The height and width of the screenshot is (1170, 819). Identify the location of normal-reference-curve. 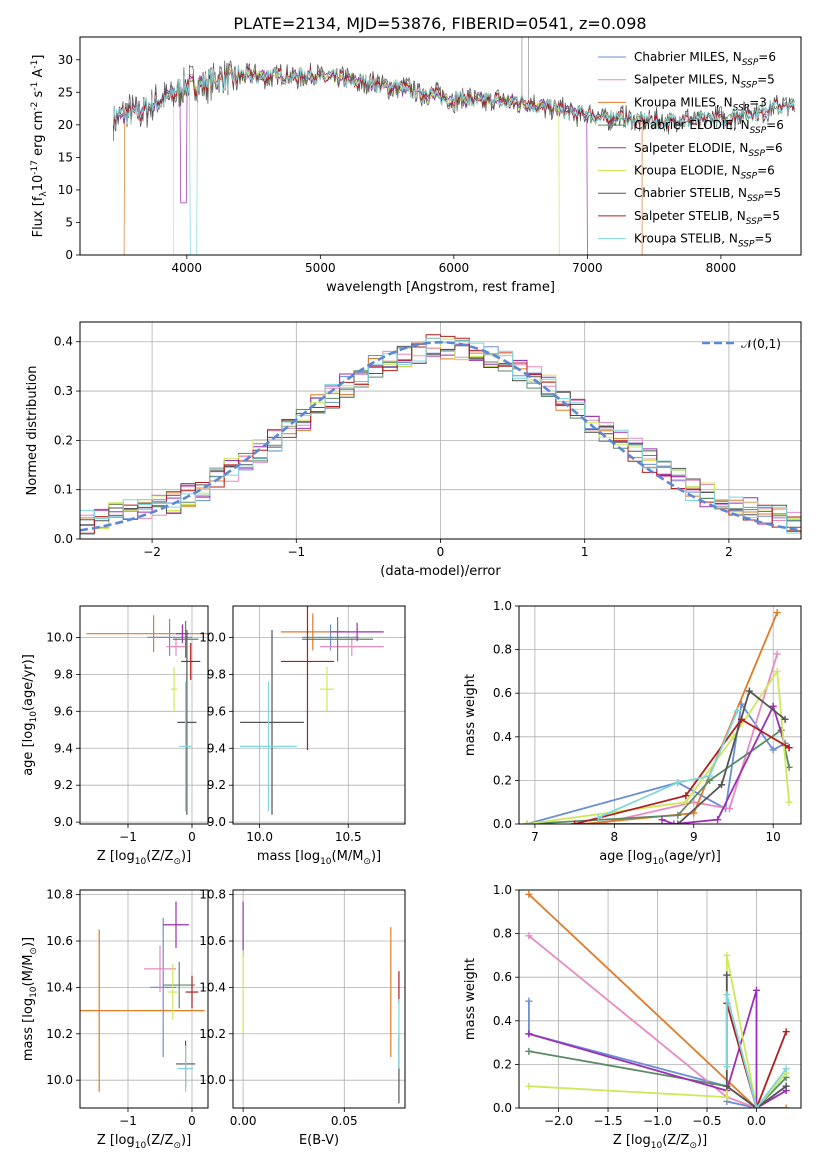
(440, 436).